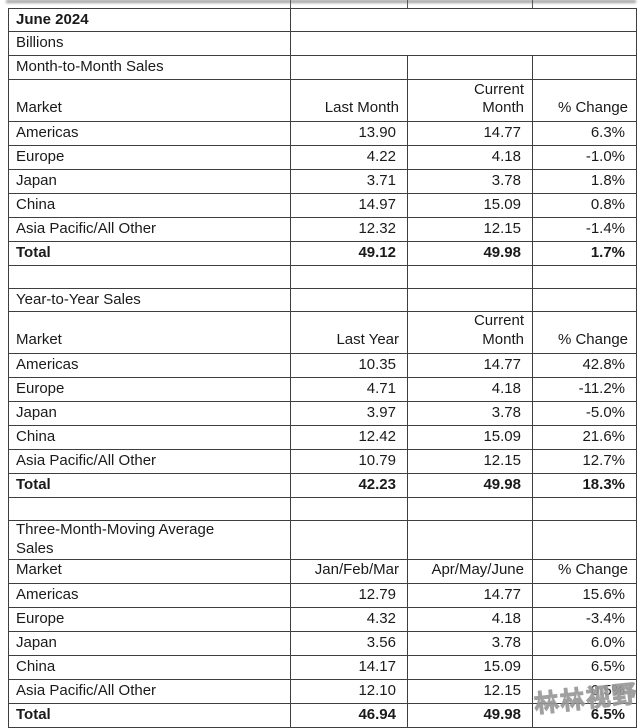 This screenshot has height=728, width=640. What do you see at coordinates (349, 437) in the screenshot?
I see `value-cell: 12.42` at bounding box center [349, 437].